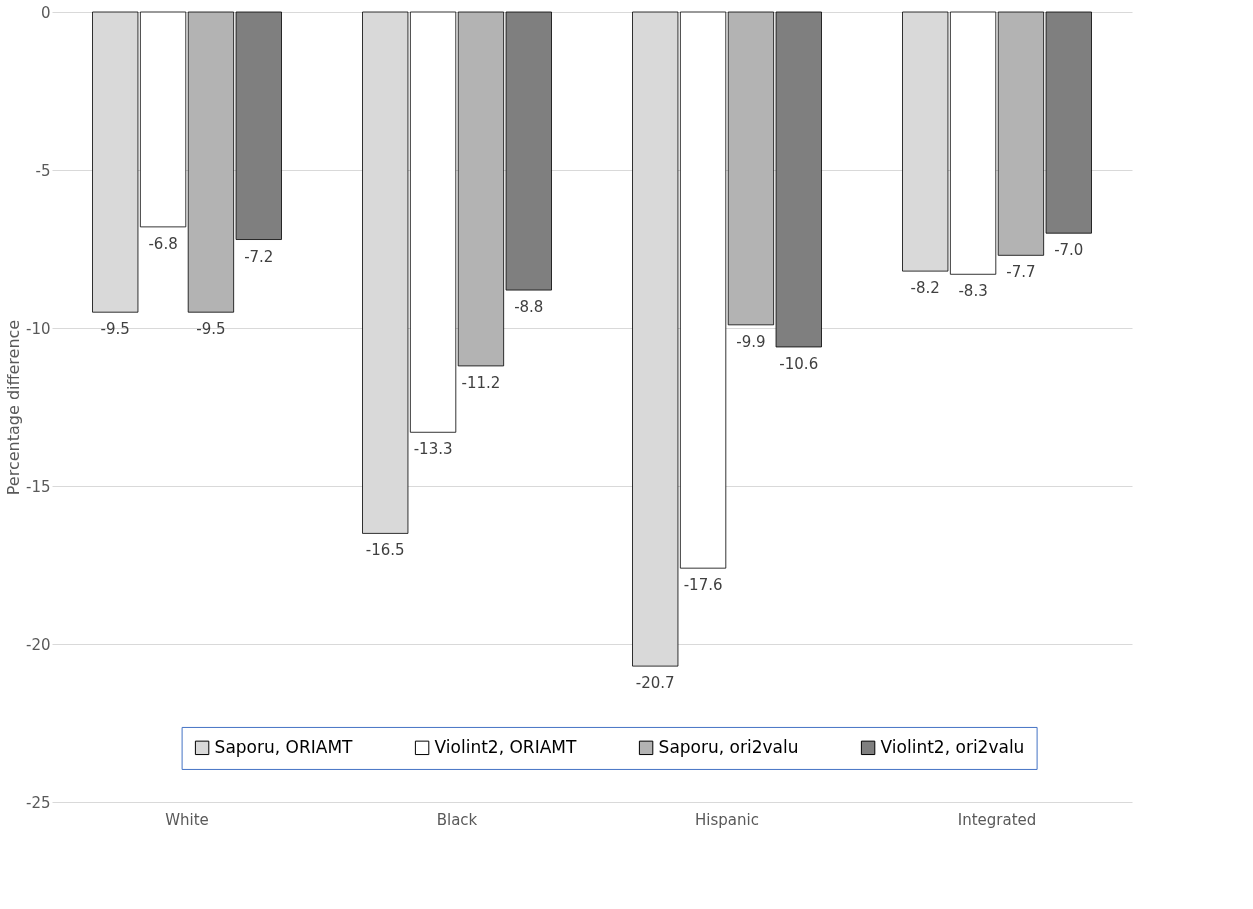 The image size is (1253, 909). What do you see at coordinates (925, 288) in the screenshot?
I see `data-label: -8.2` at bounding box center [925, 288].